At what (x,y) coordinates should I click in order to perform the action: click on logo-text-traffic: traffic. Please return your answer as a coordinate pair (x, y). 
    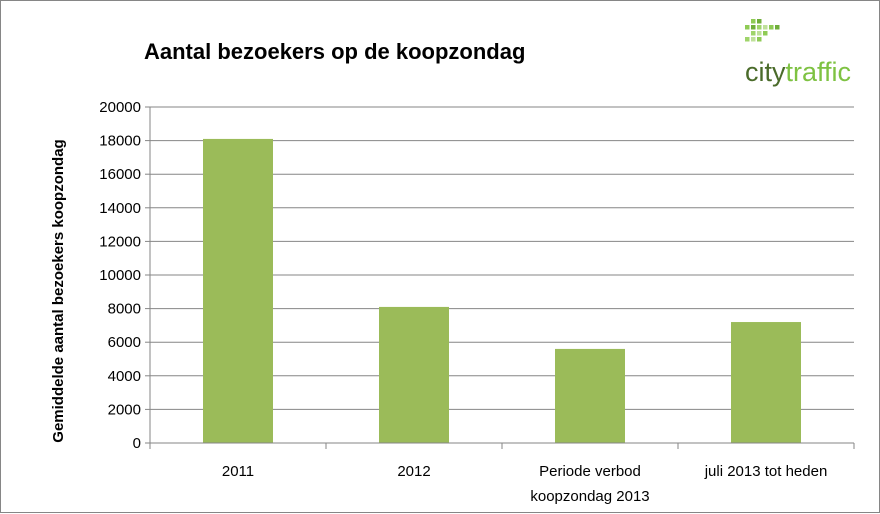
    Looking at the image, I should click on (819, 72).